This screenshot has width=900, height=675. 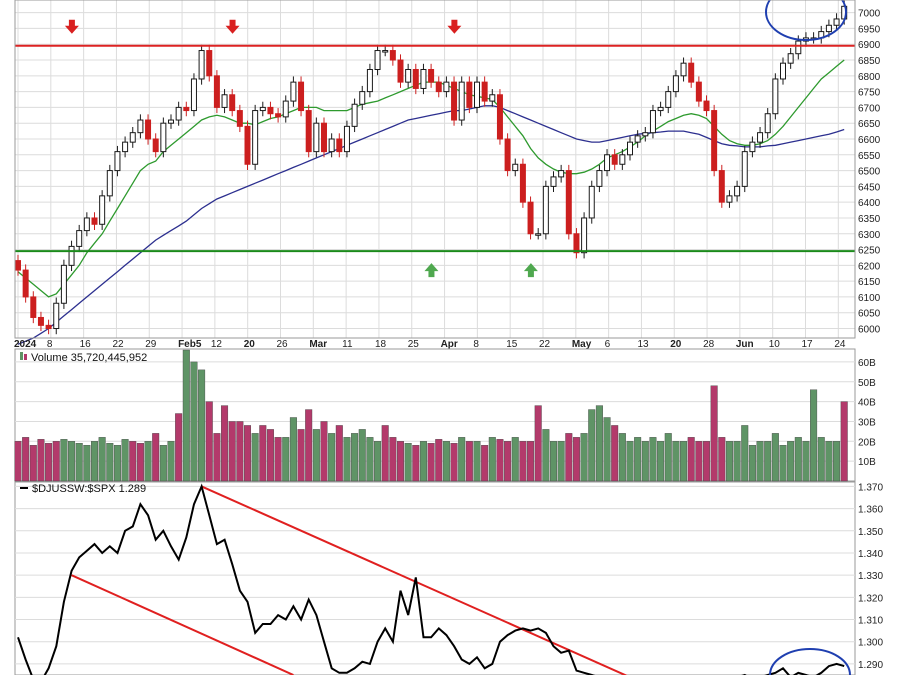 What do you see at coordinates (867, 462) in the screenshot?
I see `volume-y-tick: 10B` at bounding box center [867, 462].